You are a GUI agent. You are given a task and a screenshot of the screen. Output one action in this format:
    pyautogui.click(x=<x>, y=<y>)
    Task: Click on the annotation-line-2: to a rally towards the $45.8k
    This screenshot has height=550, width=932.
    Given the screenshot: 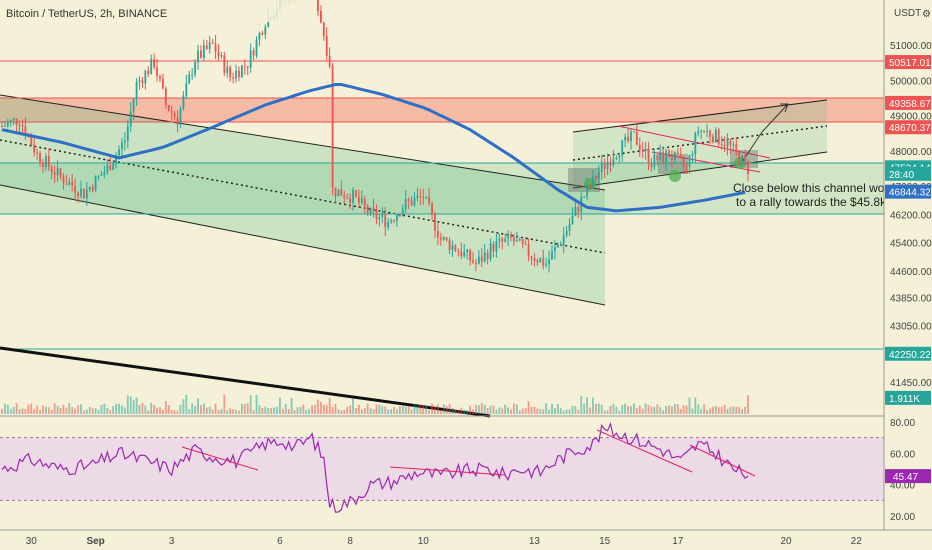 What is the action you would take?
    pyautogui.click(x=811, y=202)
    